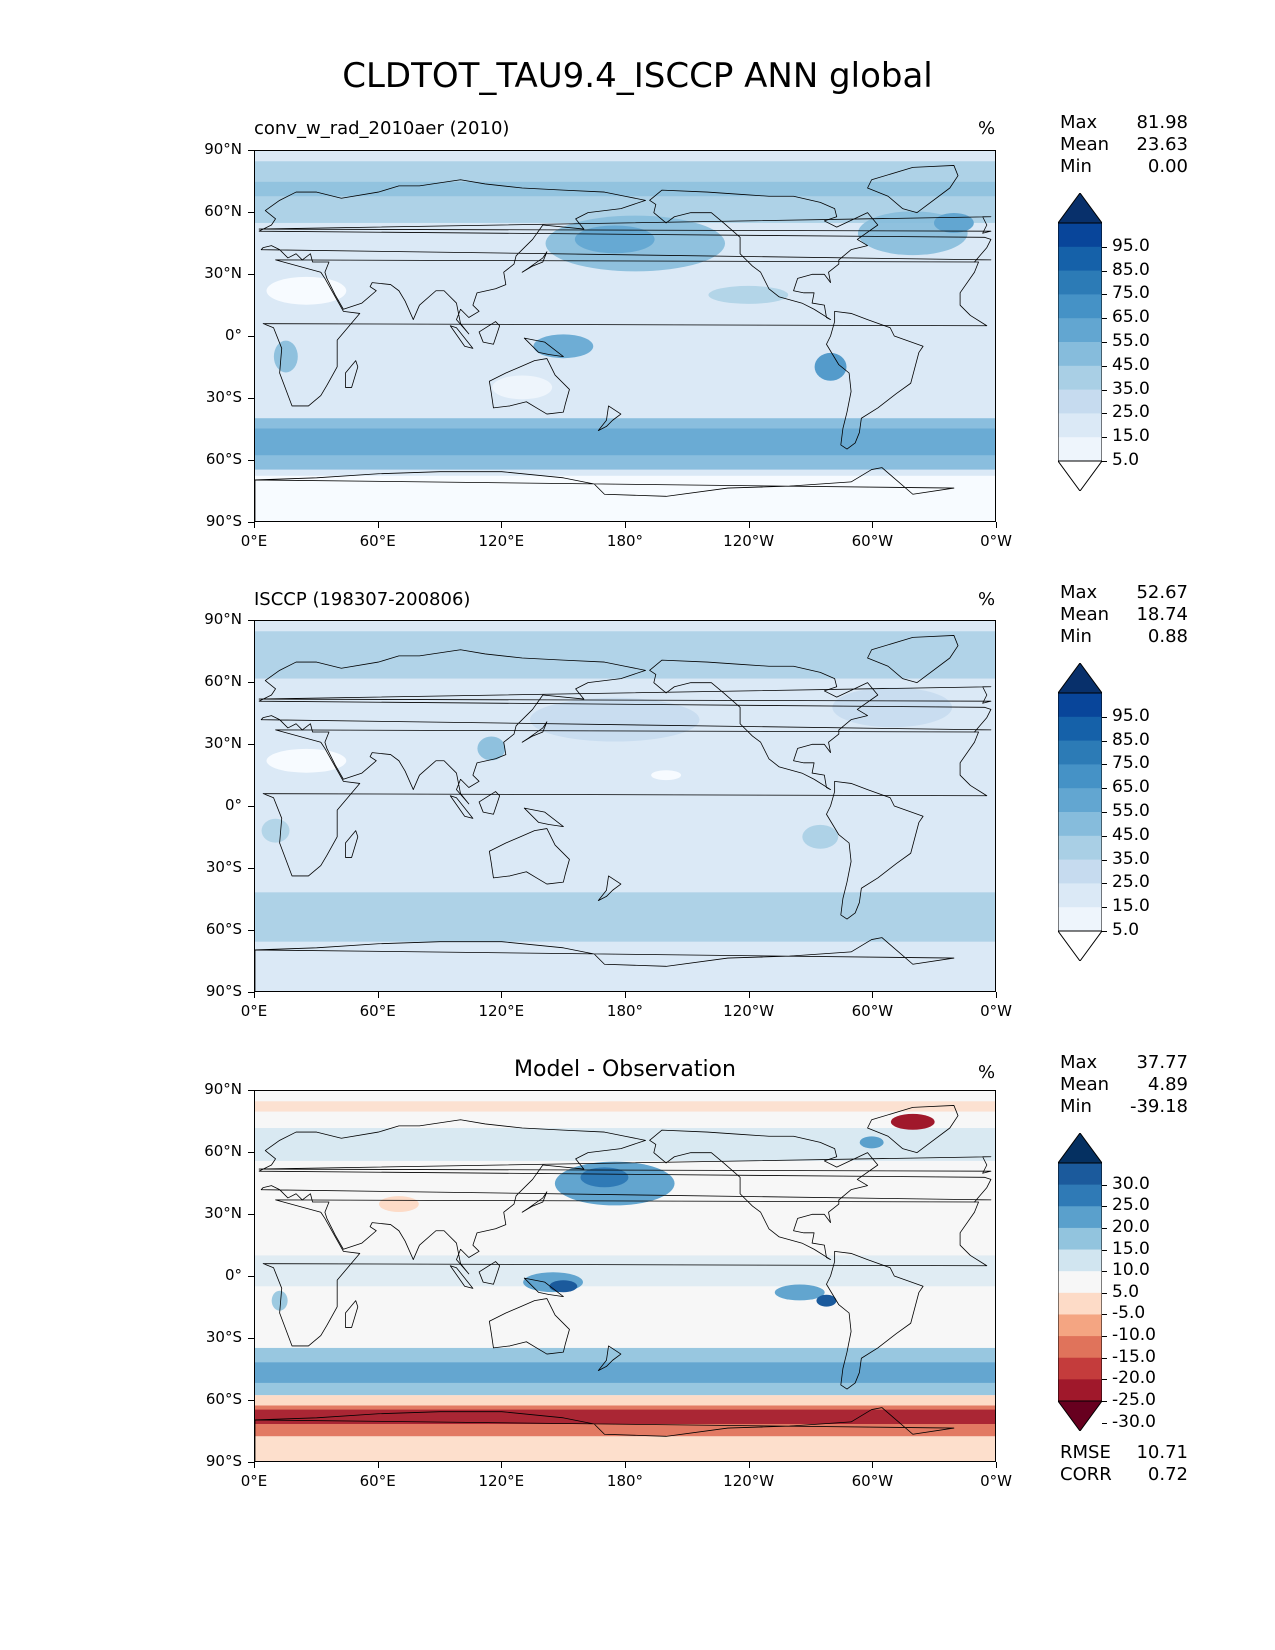 The image size is (1275, 1650). I want to click on colorbar-tick-label: 25.0, so click(1131, 1205).